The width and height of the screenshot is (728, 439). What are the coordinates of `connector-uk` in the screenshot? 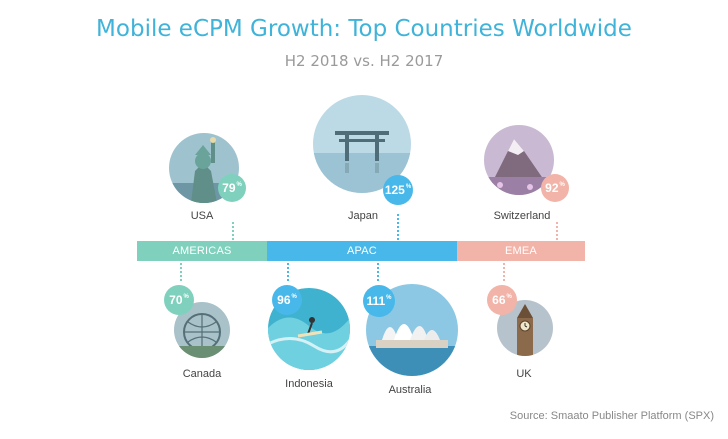 It's located at (504, 272).